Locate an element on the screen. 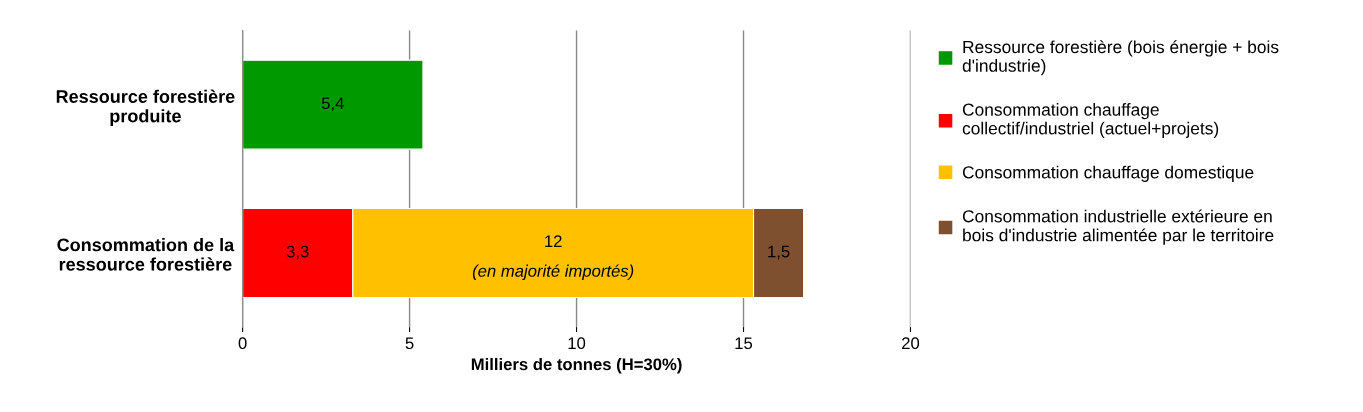 The image size is (1363, 412). x-tick-label: 0 is located at coordinates (242, 343).